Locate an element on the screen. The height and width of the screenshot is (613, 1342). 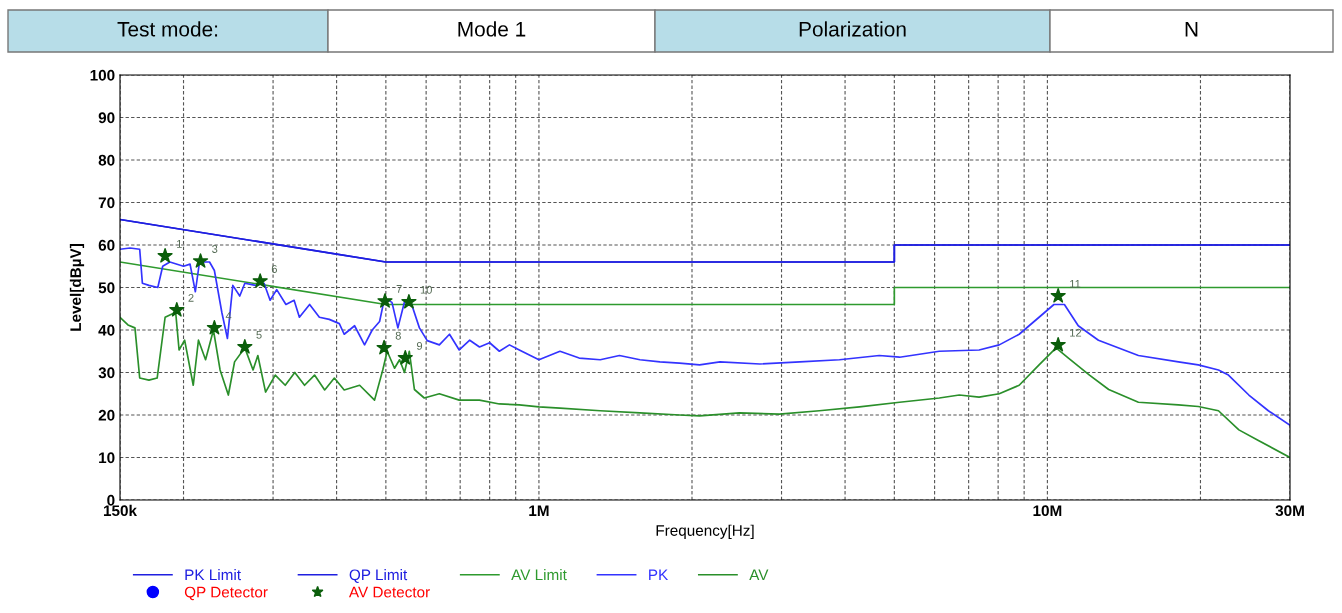
annotation: 3 is located at coordinates (215, 249).